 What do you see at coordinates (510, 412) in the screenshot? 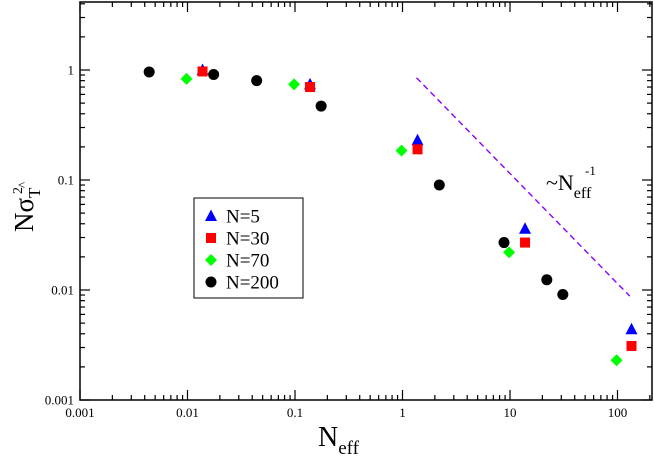
I see `x-tick-label: 10` at bounding box center [510, 412].